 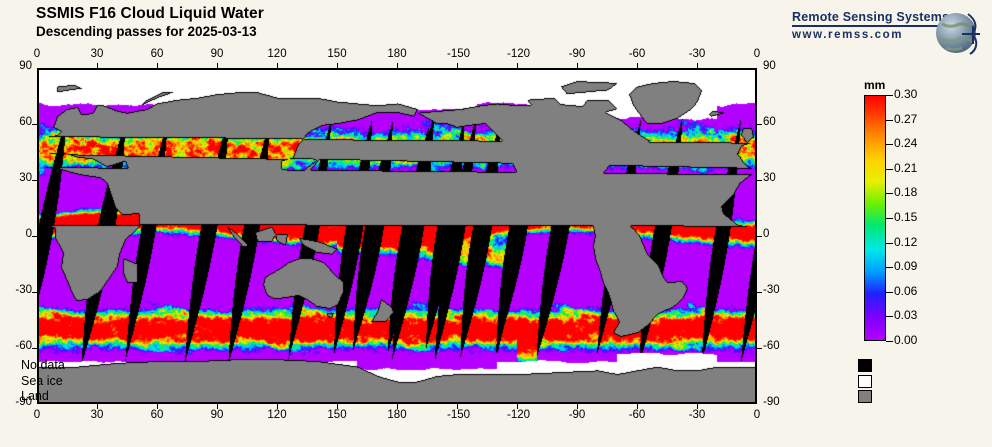 What do you see at coordinates (906, 266) in the screenshot?
I see `colorbar-tick-label: 0.09` at bounding box center [906, 266].